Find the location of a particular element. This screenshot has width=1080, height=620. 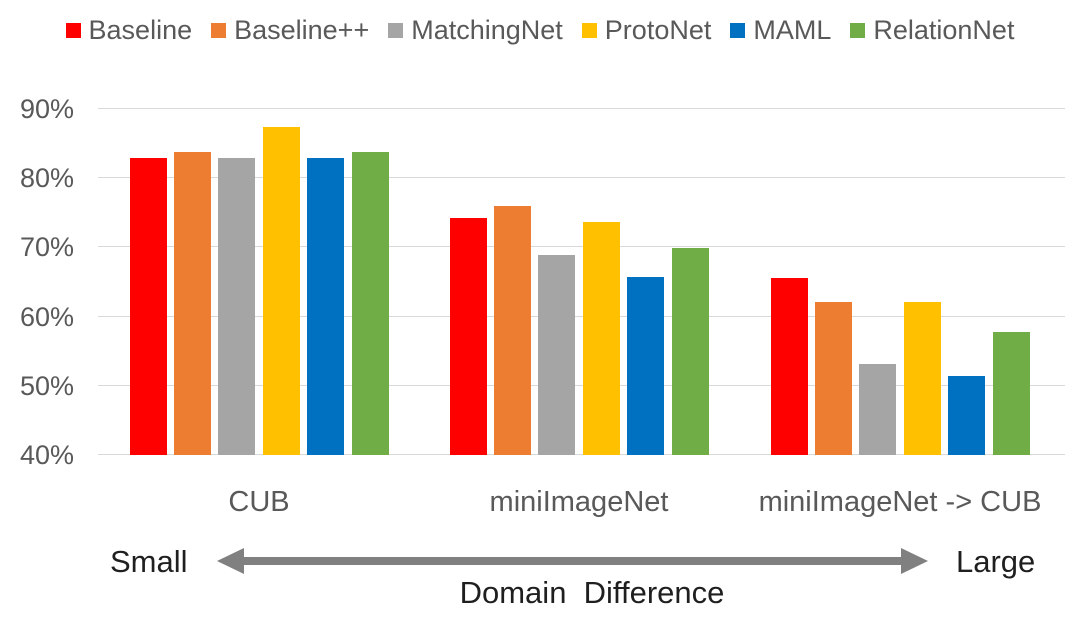

bar-maml-miniimagenet-cub is located at coordinates (967, 415).